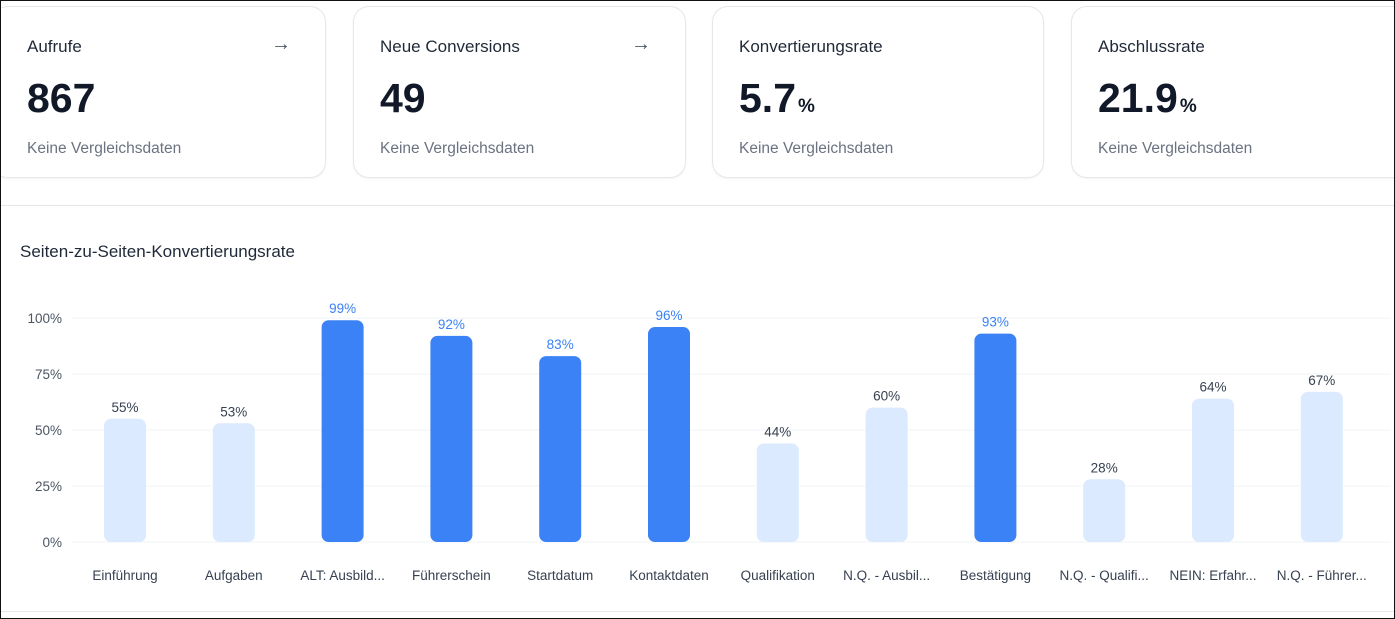 The image size is (1395, 619). Describe the element at coordinates (777, 431) in the screenshot. I see `data-label: 44%` at that location.